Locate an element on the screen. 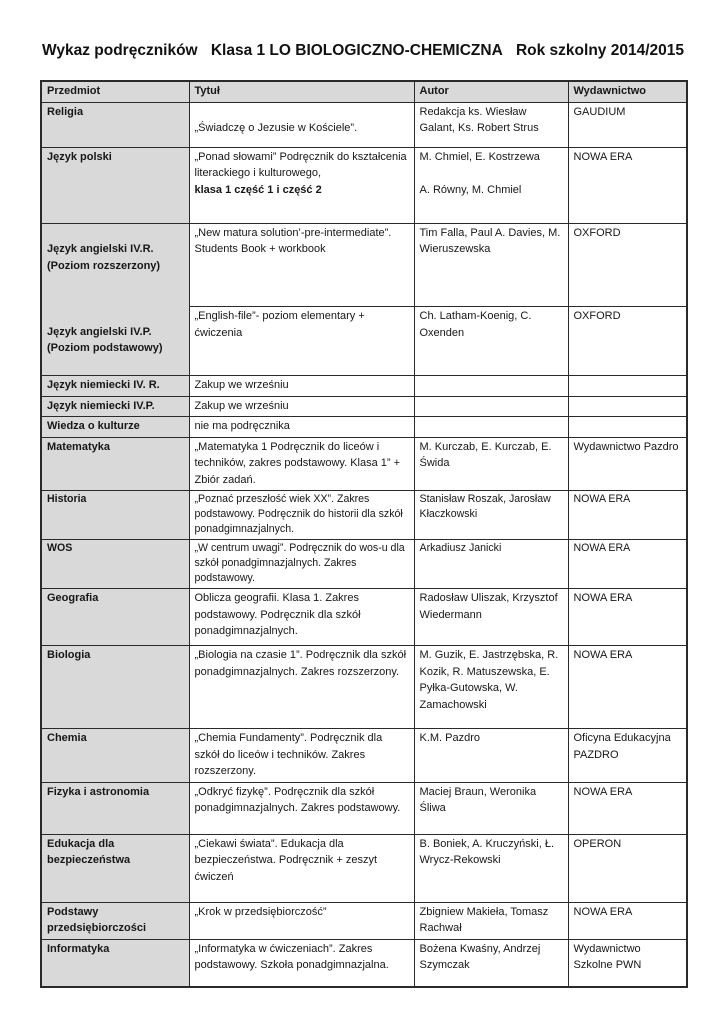  subject-cell: Podstawy przedsiębiorczości is located at coordinates (115, 920).